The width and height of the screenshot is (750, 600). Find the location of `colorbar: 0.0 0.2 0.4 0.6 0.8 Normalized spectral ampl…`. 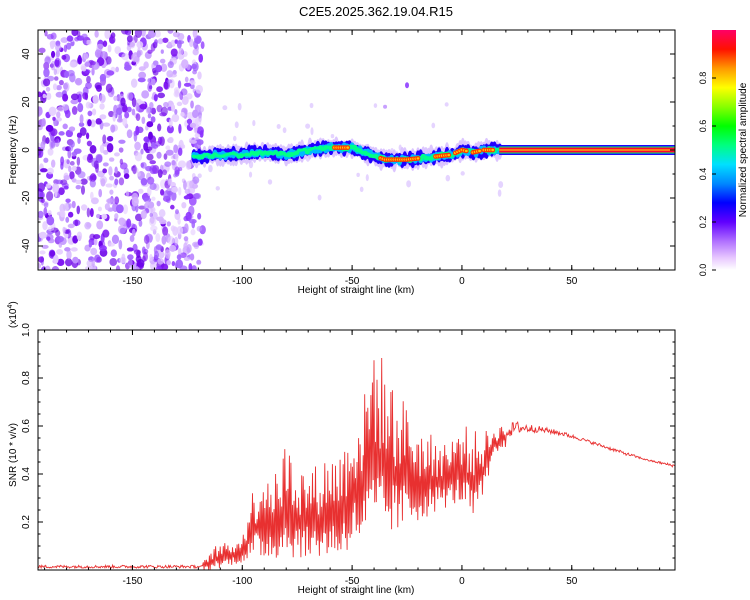

colorbar: 0.0 0.2 0.4 0.6 0.8 Normalized spectral ampl… is located at coordinates (723, 153).